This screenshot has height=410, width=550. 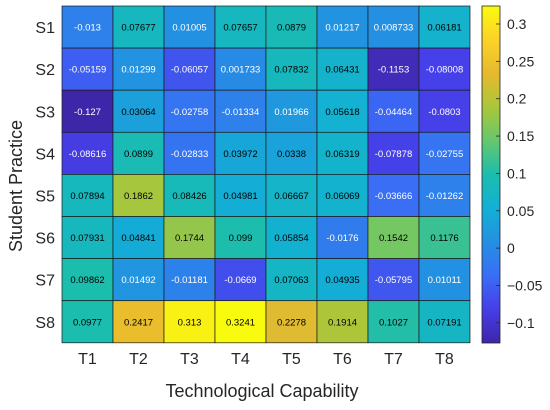 I want to click on y-tick-s2: S2, so click(x=45, y=70).